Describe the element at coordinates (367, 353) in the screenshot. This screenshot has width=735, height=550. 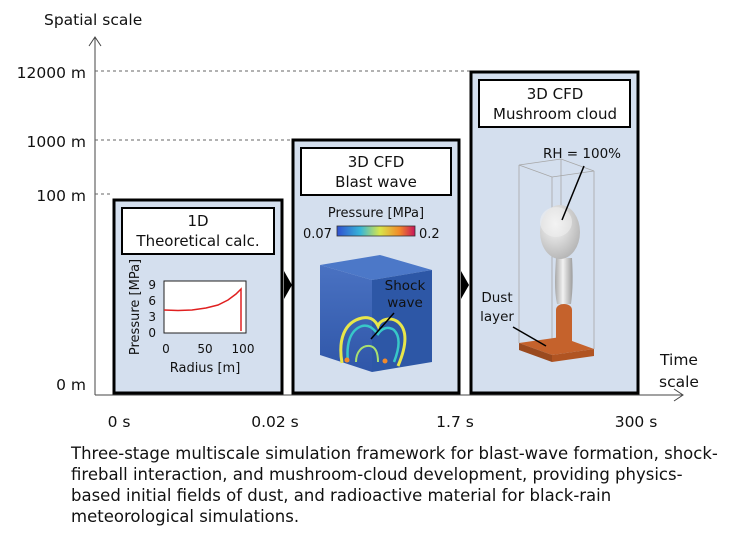
I see `shock-wave-core` at that location.